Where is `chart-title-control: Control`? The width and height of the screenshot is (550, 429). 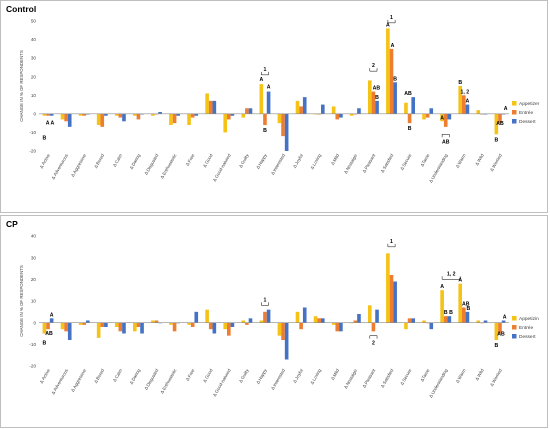
chart-title-control: Control is located at coordinates (21, 9).